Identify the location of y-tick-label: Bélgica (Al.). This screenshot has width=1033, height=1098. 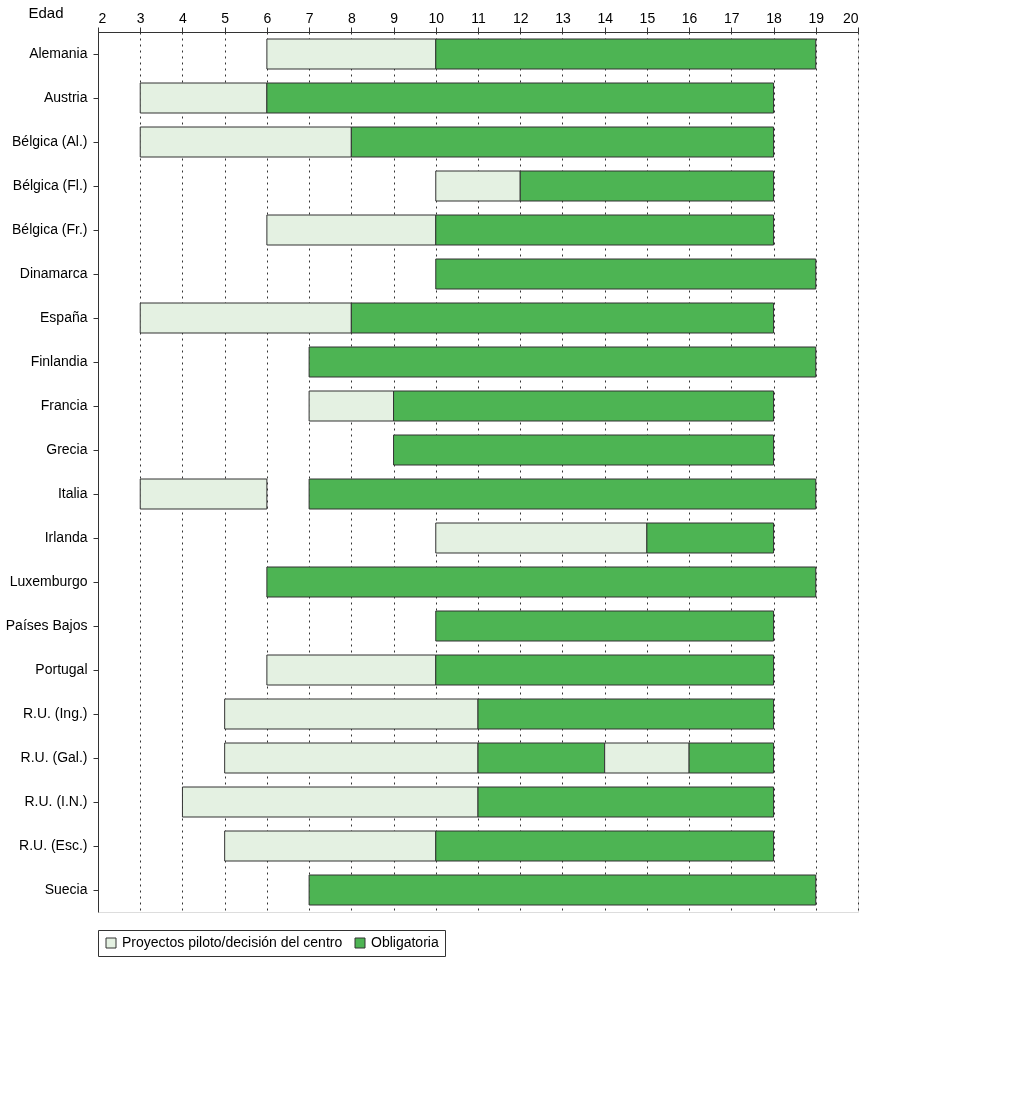
(50, 141).